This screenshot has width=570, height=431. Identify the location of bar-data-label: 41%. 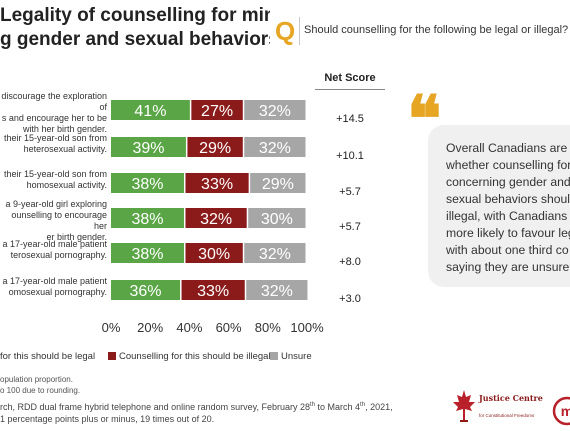
(150, 111).